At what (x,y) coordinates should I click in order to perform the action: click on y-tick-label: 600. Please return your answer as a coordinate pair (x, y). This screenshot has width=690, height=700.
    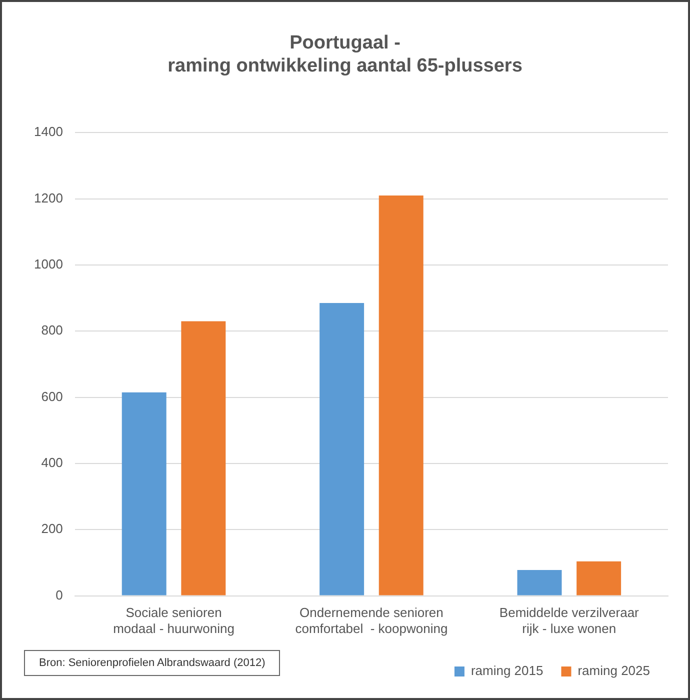
    Looking at the image, I should click on (52, 396).